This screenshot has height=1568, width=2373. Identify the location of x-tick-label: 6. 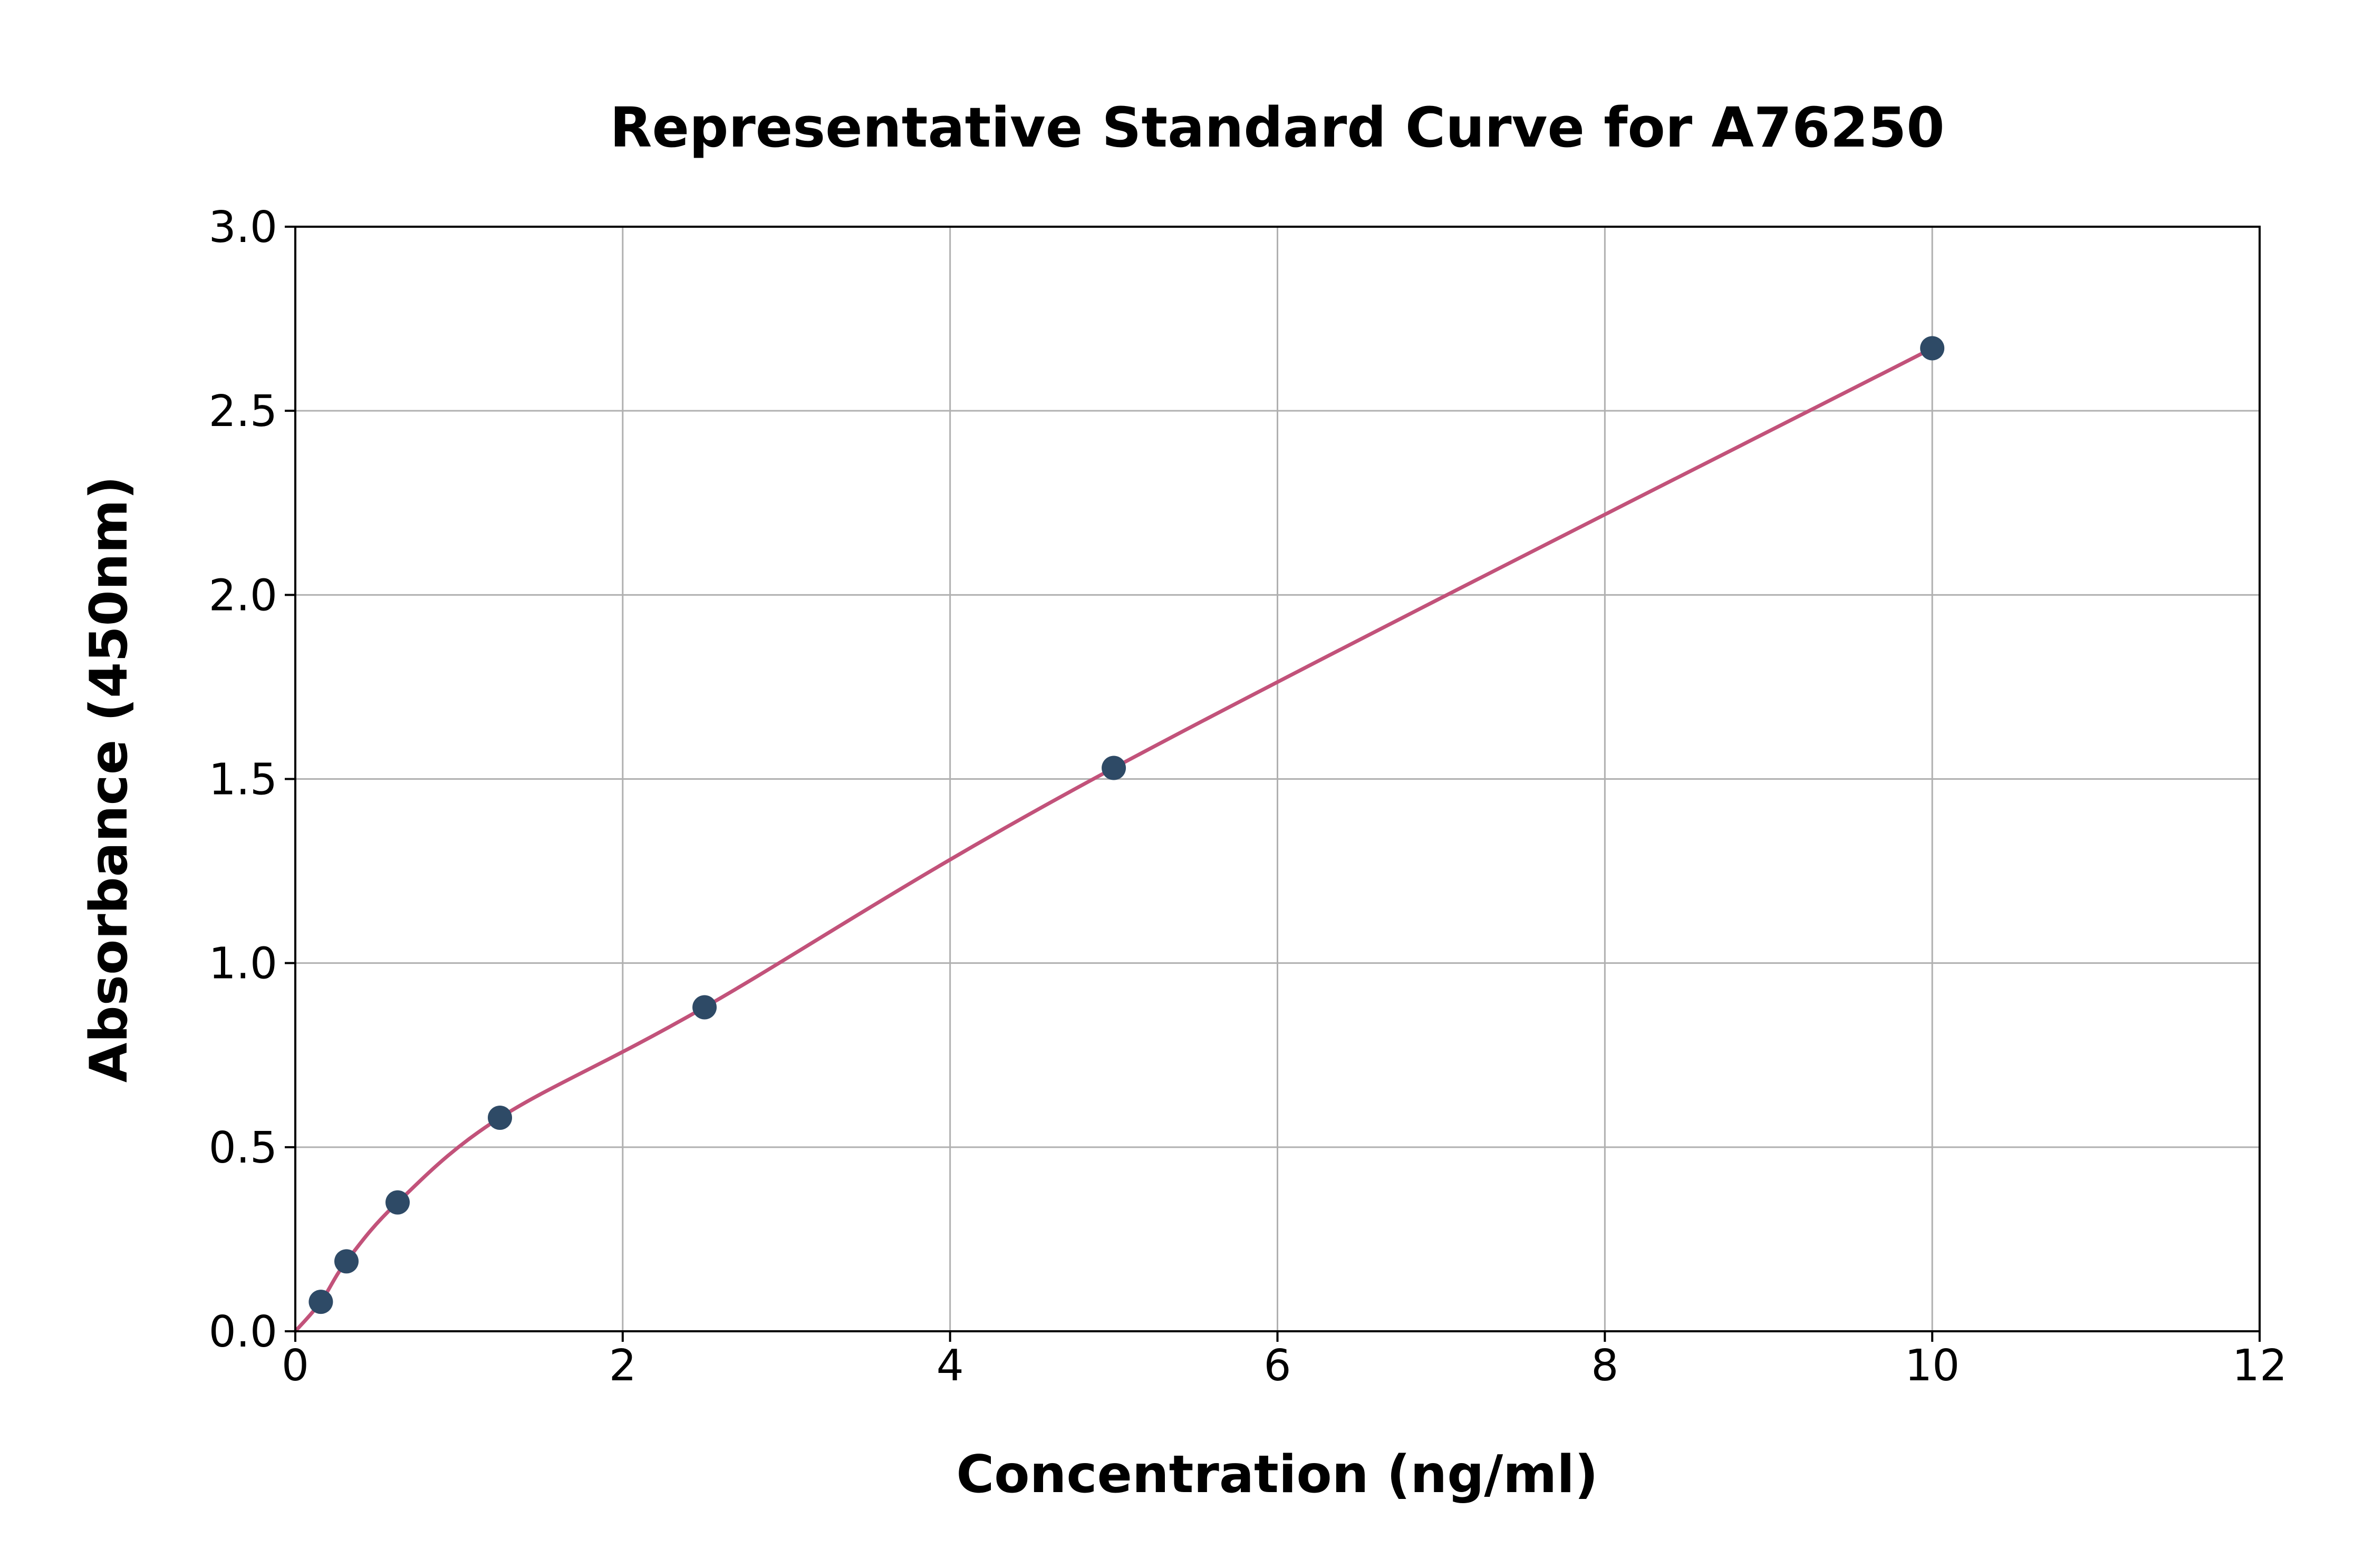
(1277, 1366).